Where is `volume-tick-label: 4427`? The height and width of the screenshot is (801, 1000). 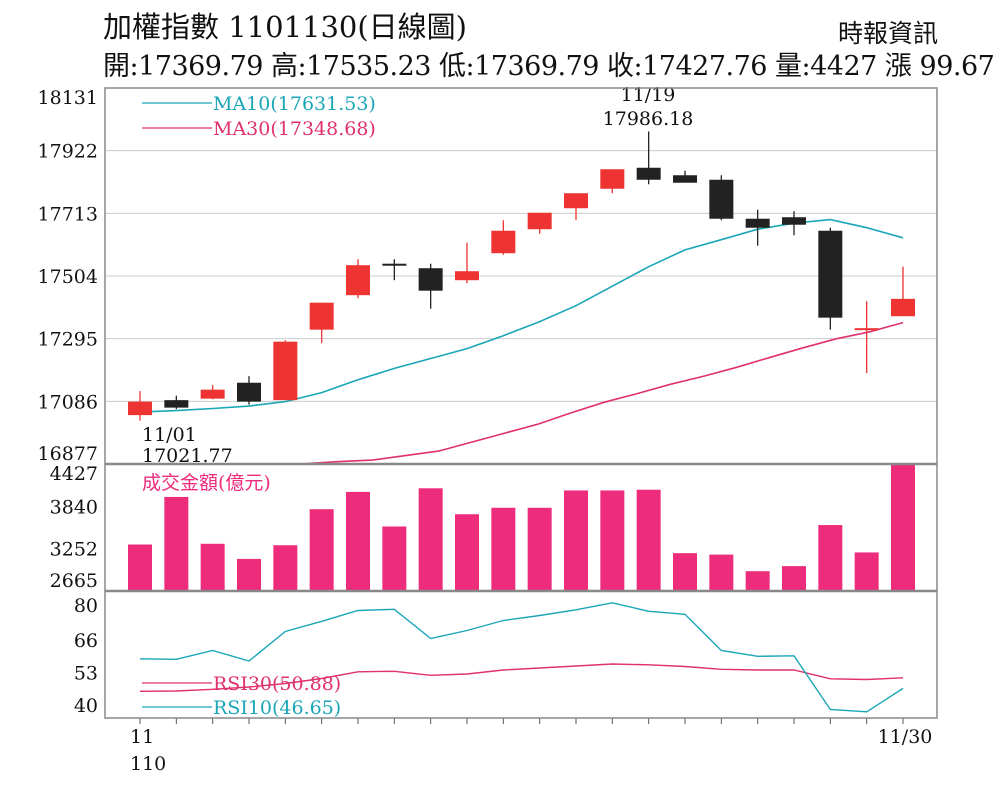
volume-tick-label: 4427 is located at coordinates (74, 474).